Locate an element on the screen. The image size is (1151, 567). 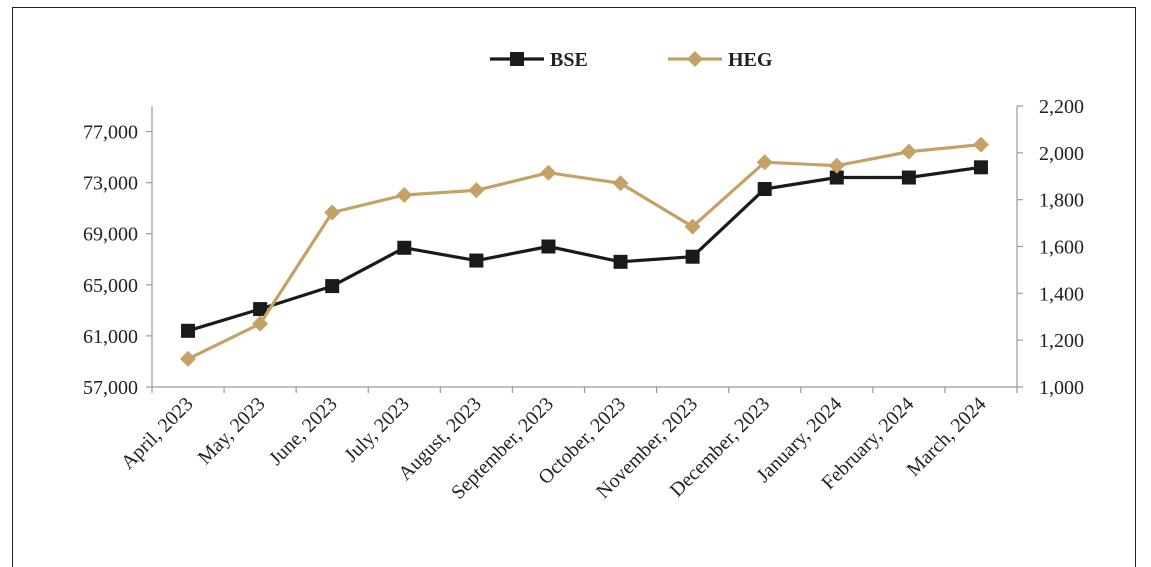
legend-label-heg: HEG is located at coordinates (750, 60).